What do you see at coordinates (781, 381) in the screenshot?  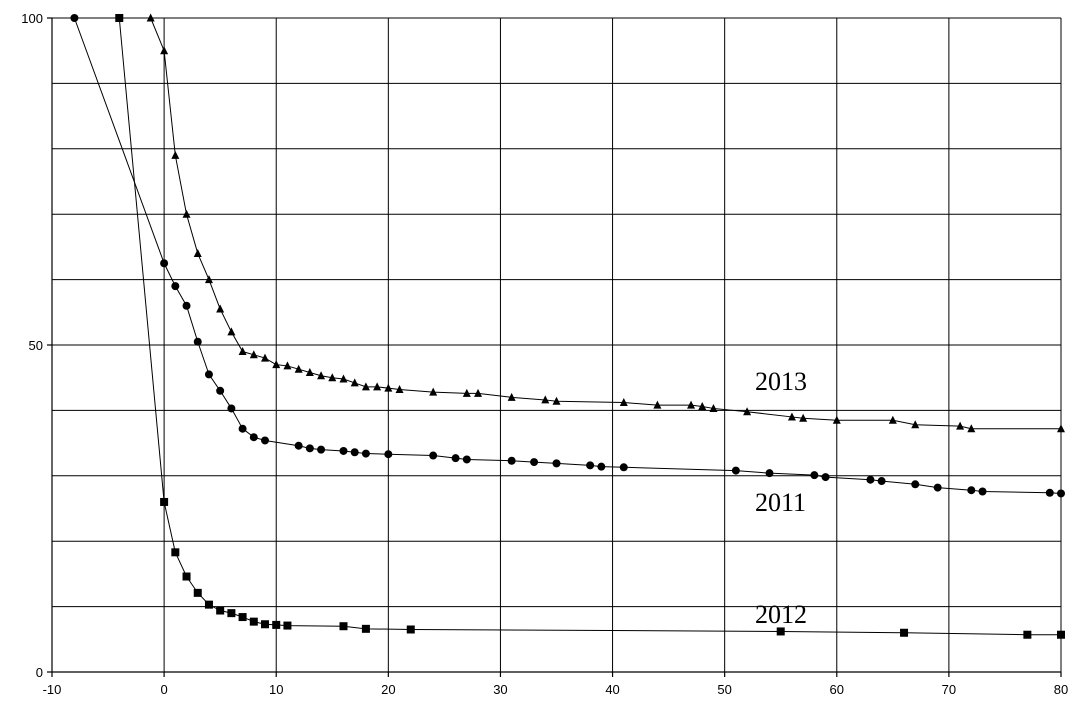 I see `annotation-2013: 2013` at bounding box center [781, 381].